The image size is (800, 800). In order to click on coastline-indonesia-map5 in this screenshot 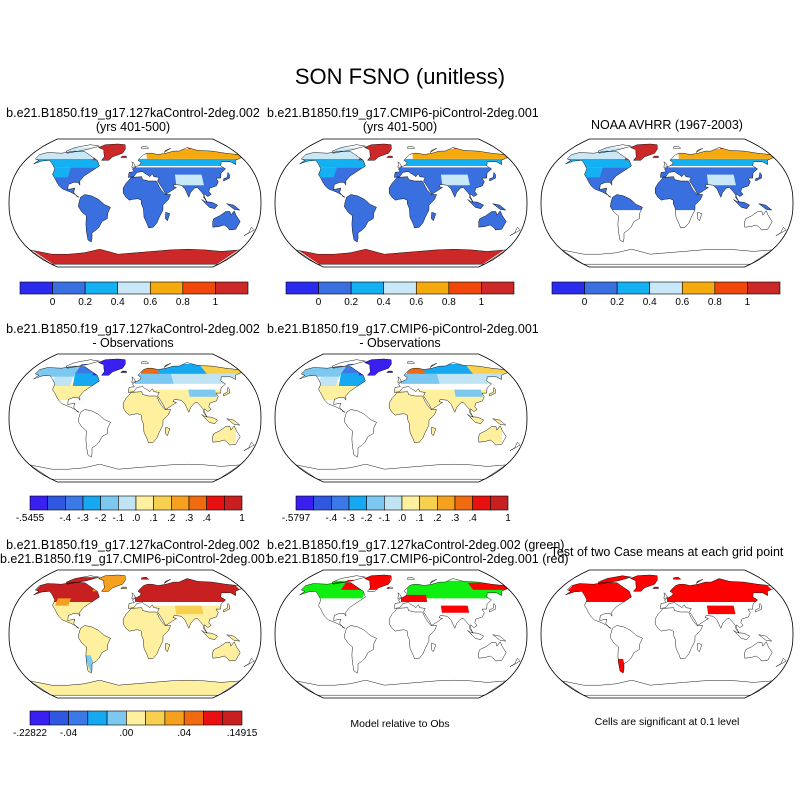, I will do `click(475, 419)`.